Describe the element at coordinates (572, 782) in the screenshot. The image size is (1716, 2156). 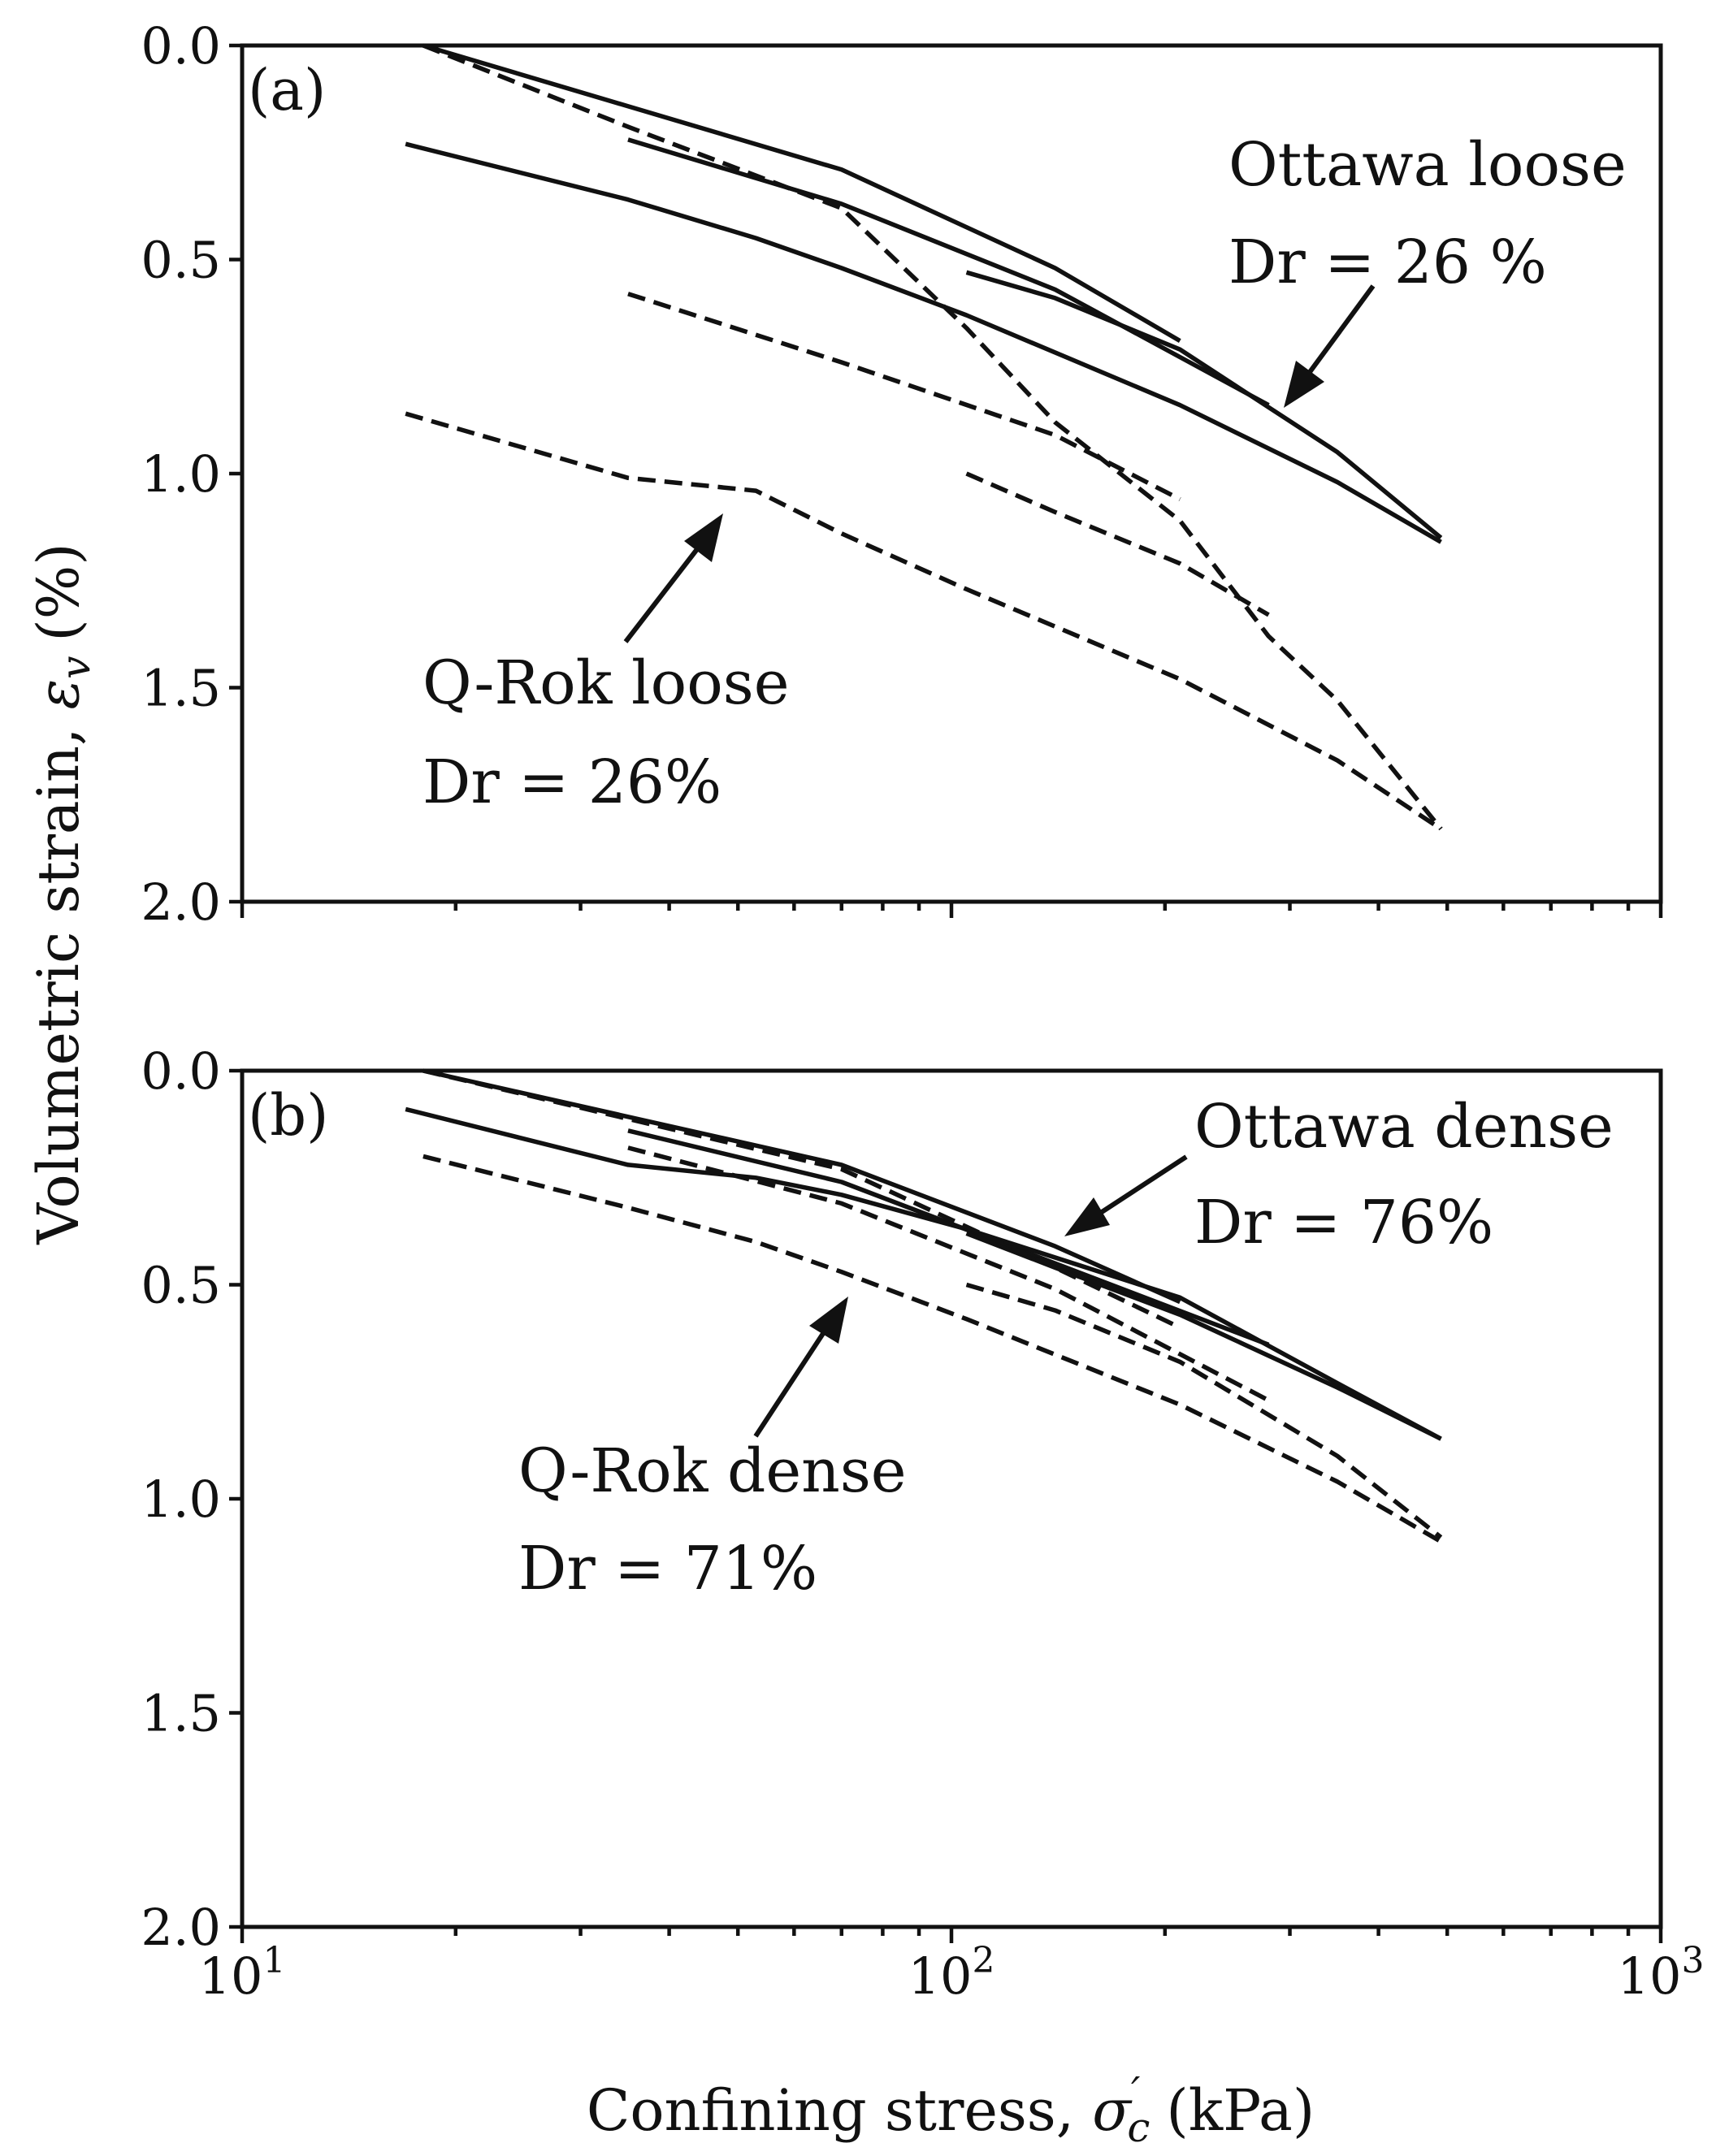
I see `qrok-loose-dr: Dr = 26%` at that location.